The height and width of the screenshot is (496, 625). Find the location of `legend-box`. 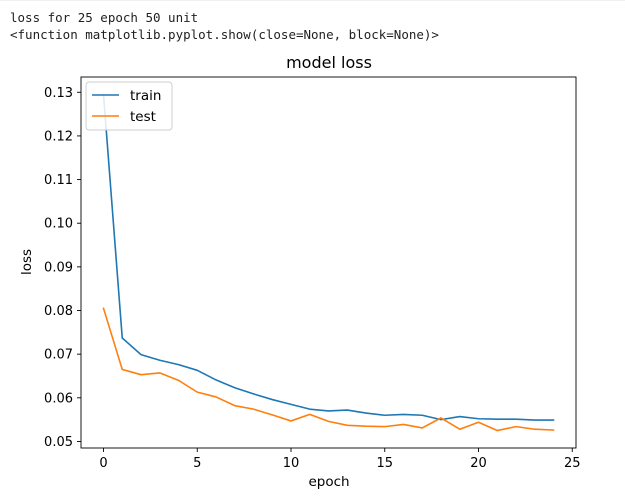

legend-box is located at coordinates (129, 106).